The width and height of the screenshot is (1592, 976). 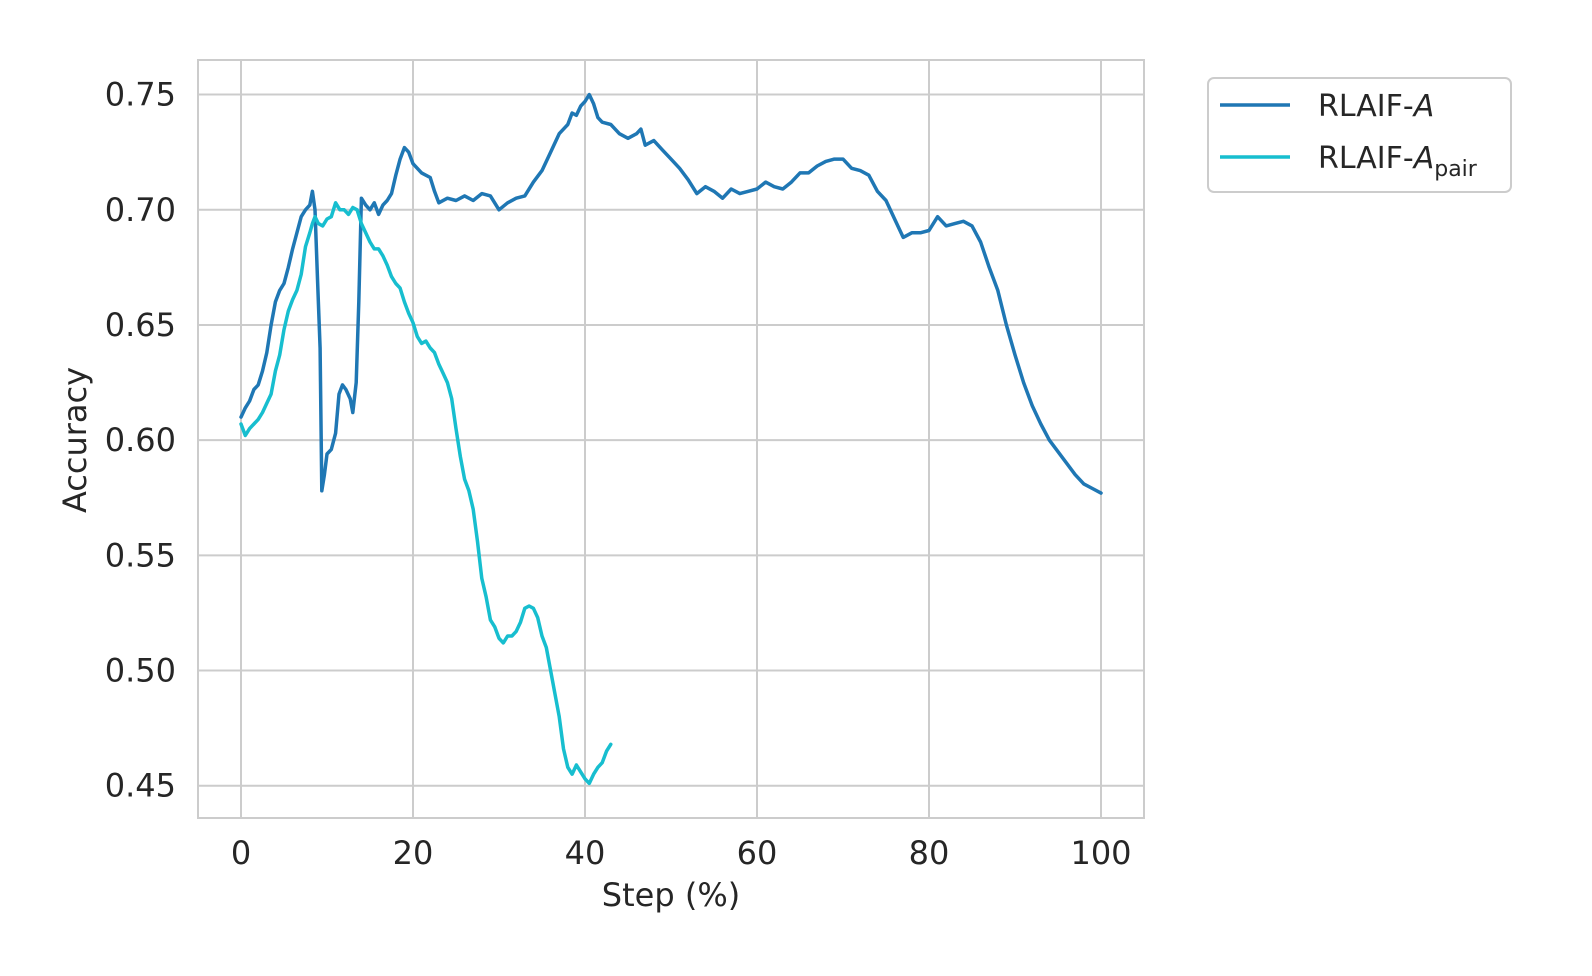 I want to click on y-tick-label: 0.70, so click(x=140, y=210).